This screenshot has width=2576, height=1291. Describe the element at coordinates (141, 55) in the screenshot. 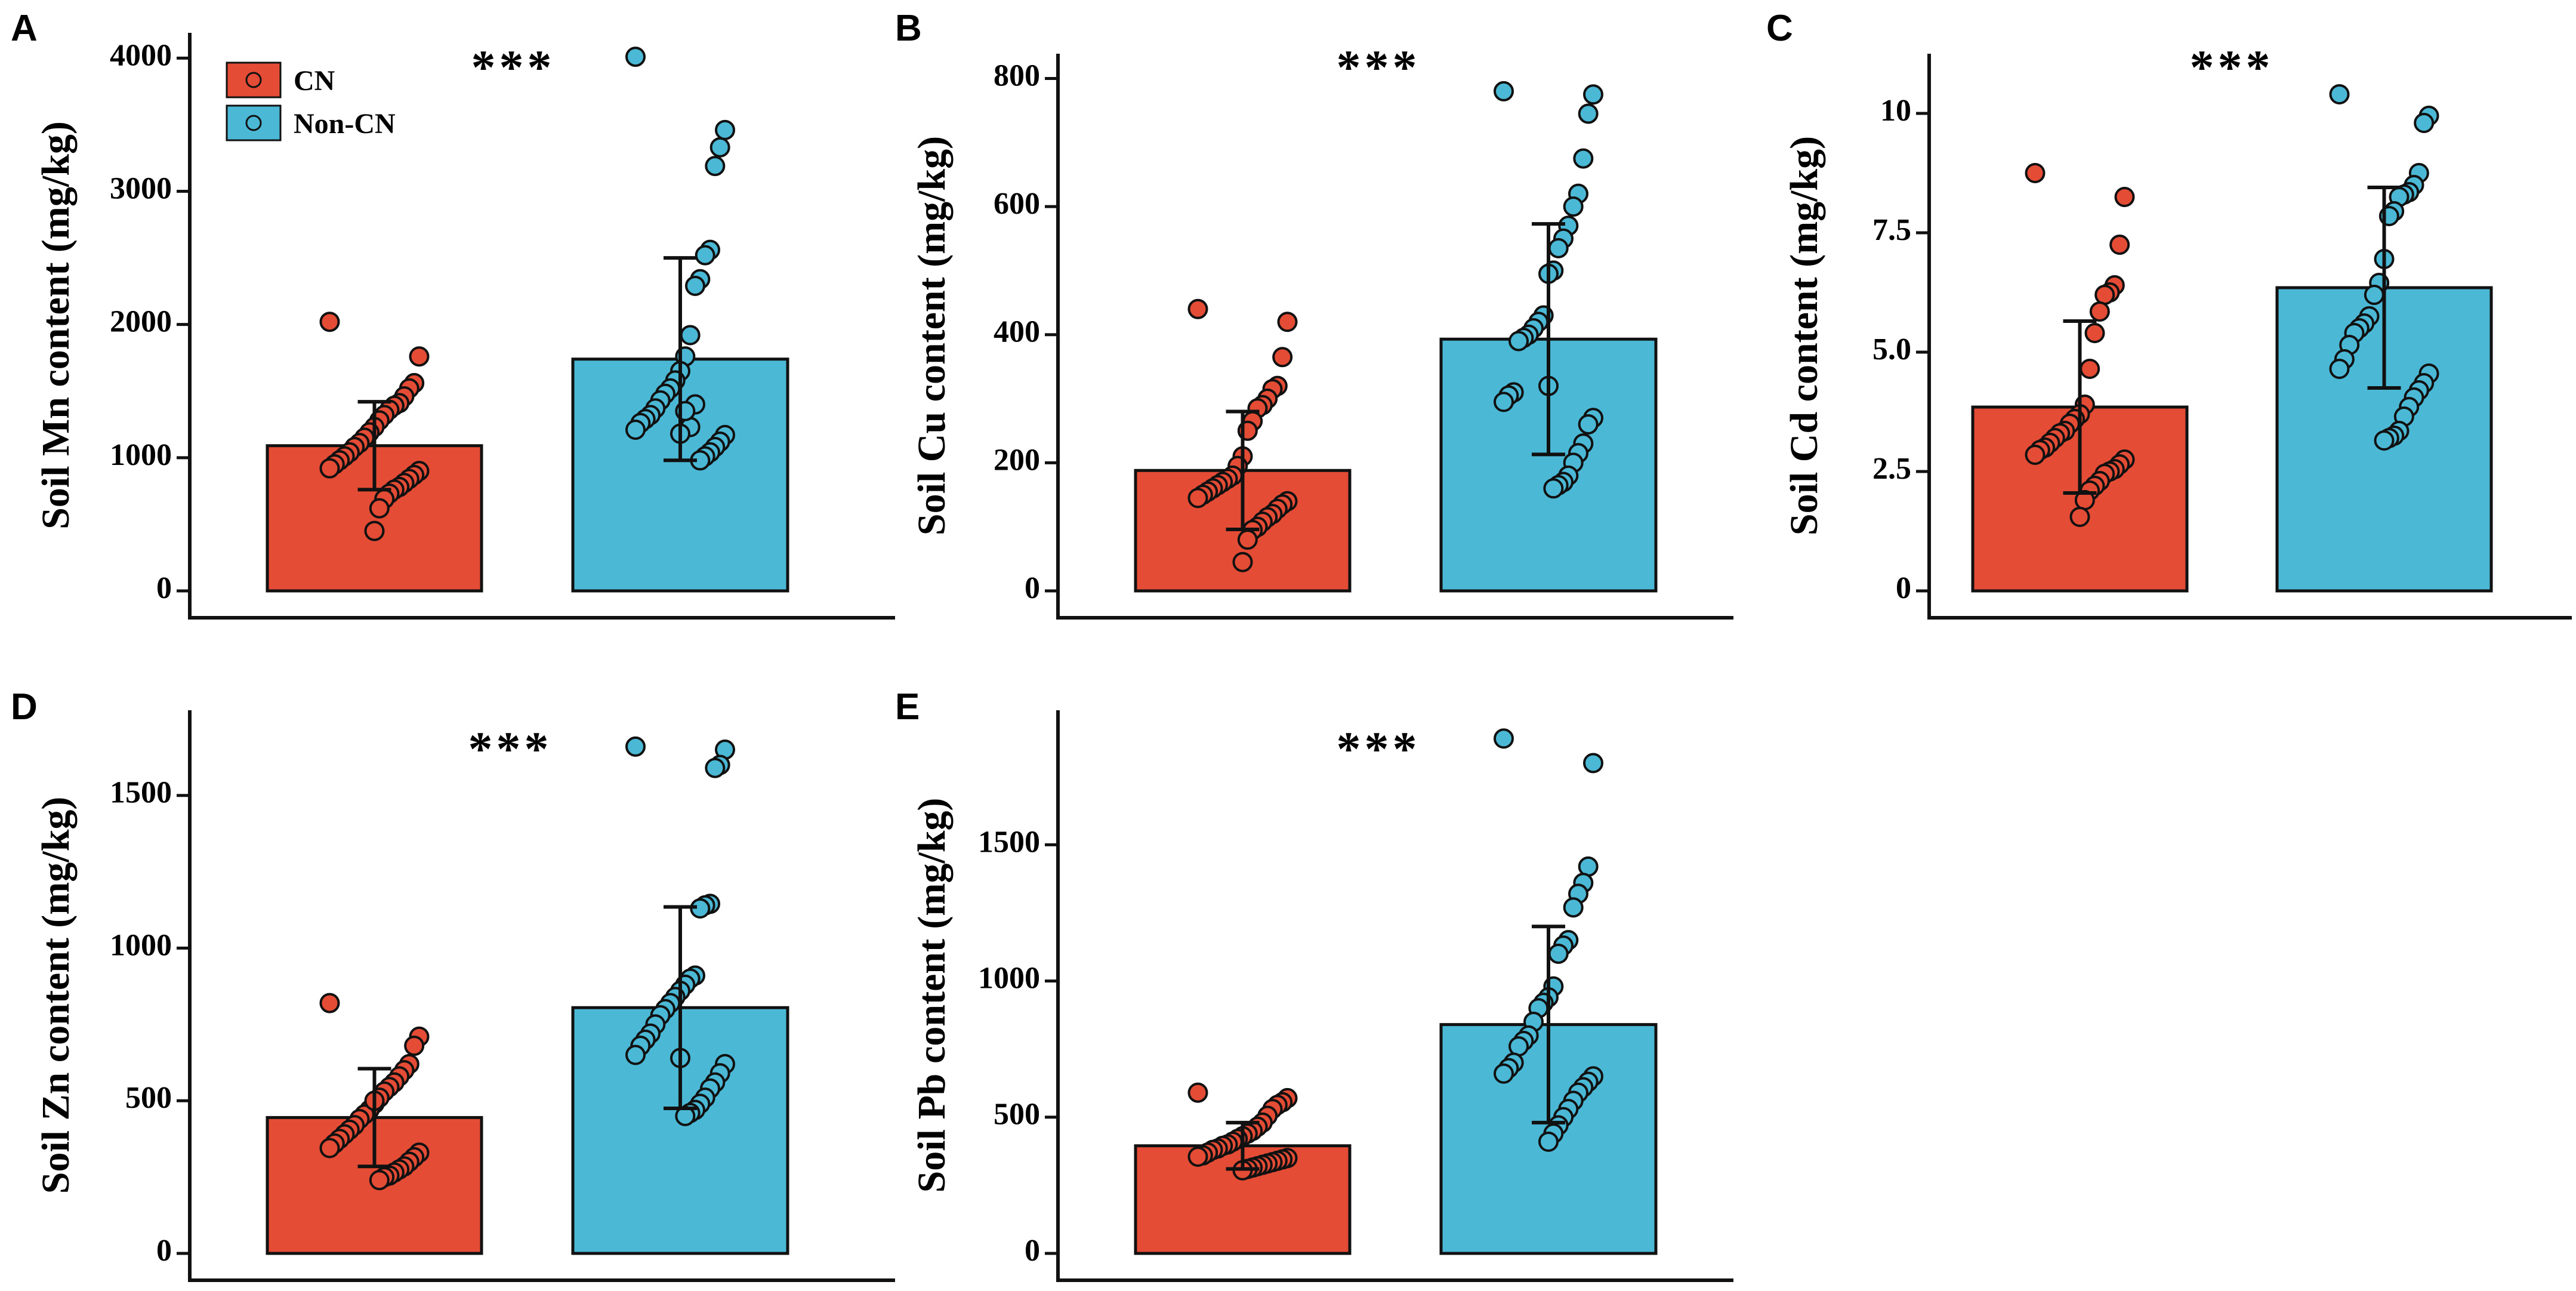

I see `y-tick-label: 4000` at that location.